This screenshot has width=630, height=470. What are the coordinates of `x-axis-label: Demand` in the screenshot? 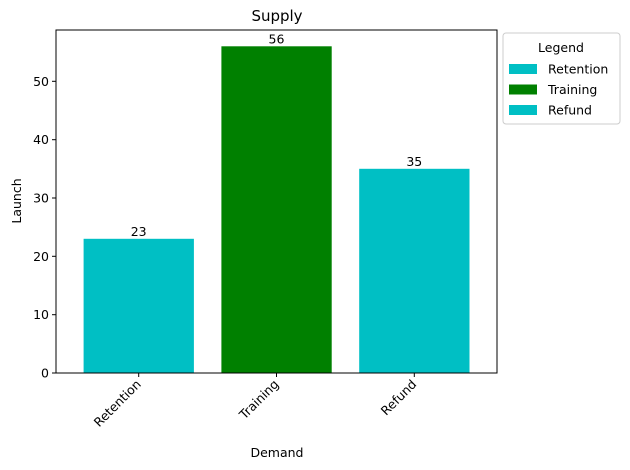 It's located at (276, 452).